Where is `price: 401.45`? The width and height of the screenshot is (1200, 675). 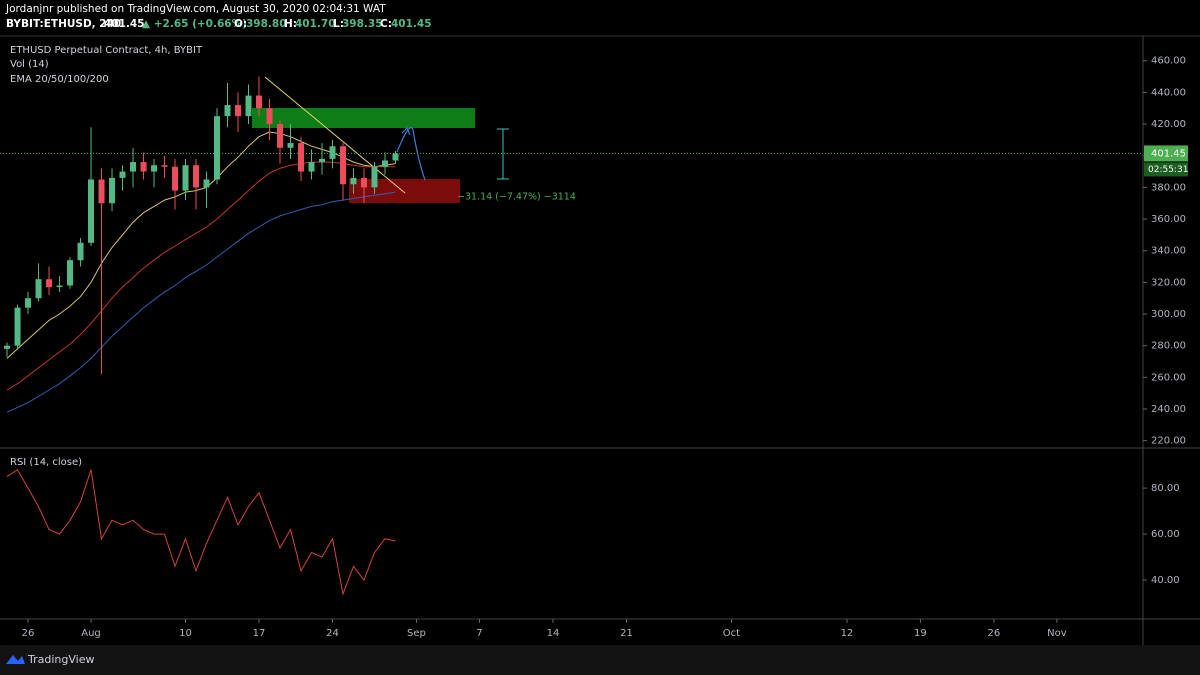
price: 401.45 is located at coordinates (124, 24).